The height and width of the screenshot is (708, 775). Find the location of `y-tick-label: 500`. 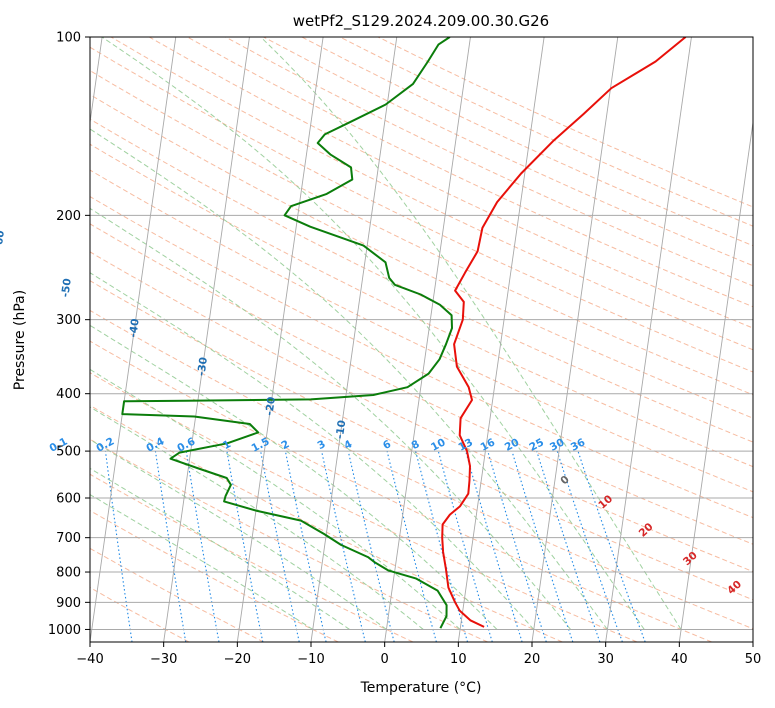

y-tick-label: 500 is located at coordinates (68, 452).